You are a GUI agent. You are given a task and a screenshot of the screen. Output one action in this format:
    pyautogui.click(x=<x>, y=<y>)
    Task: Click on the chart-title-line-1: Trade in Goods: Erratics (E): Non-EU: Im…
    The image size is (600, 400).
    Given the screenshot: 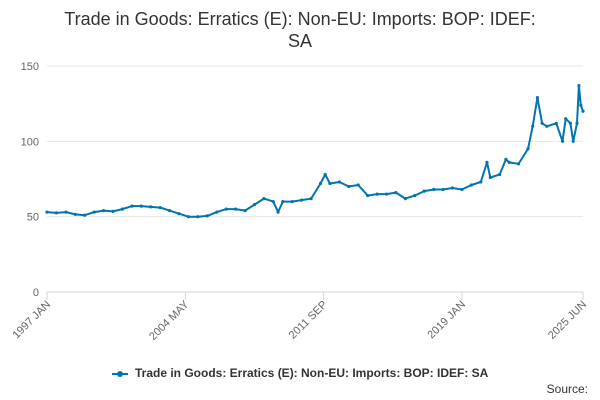 What is the action you would take?
    pyautogui.click(x=300, y=19)
    